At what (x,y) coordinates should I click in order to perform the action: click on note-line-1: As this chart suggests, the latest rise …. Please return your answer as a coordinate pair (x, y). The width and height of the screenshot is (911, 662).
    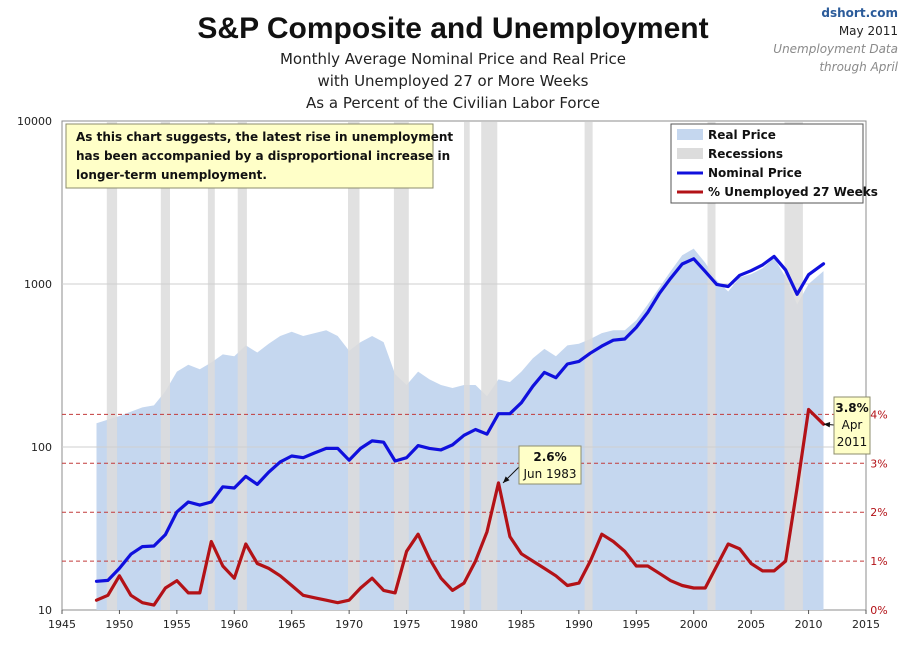
    Looking at the image, I should click on (264, 137).